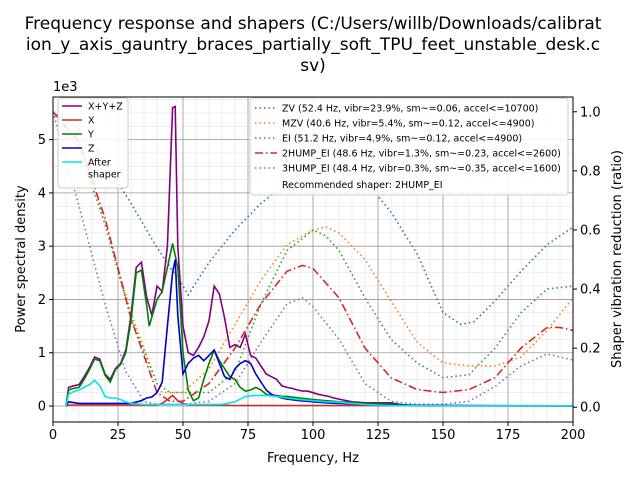 This screenshot has width=640, height=480. I want to click on x-axis-label: Frequency, Hz, so click(313, 458).